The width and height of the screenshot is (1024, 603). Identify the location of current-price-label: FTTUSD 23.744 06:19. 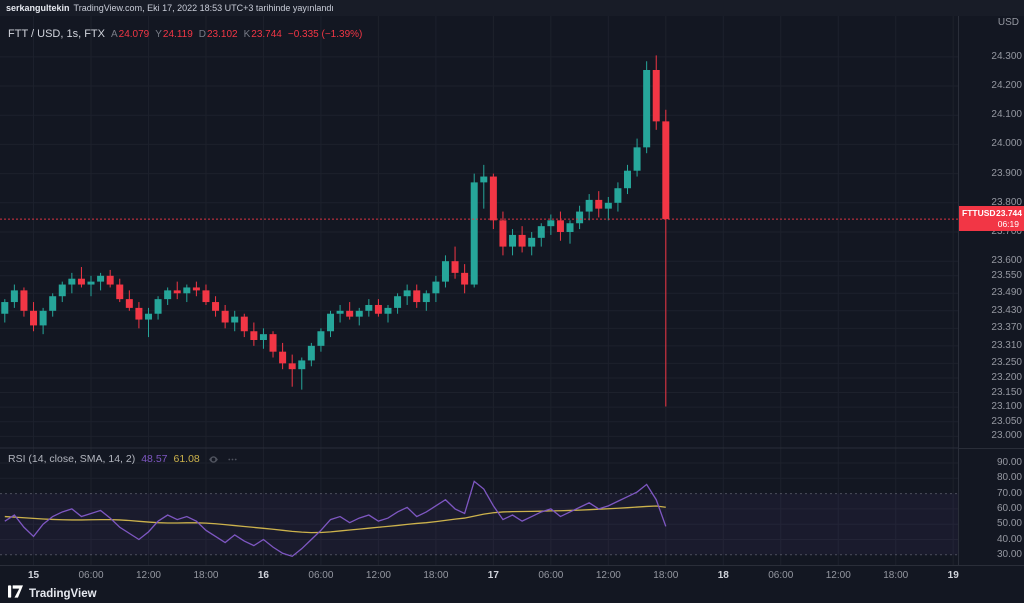
(991, 219).